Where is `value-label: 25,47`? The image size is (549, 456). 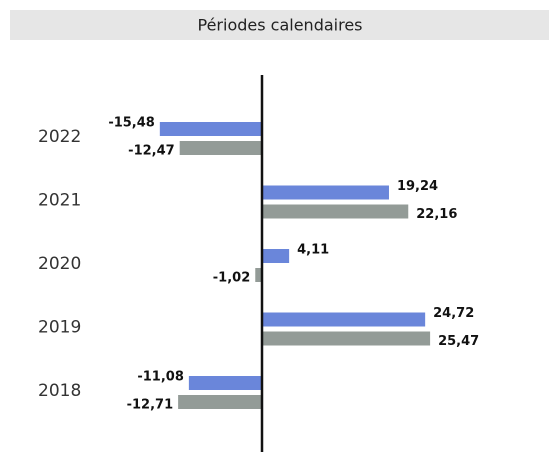 value-label: 25,47 is located at coordinates (458, 341).